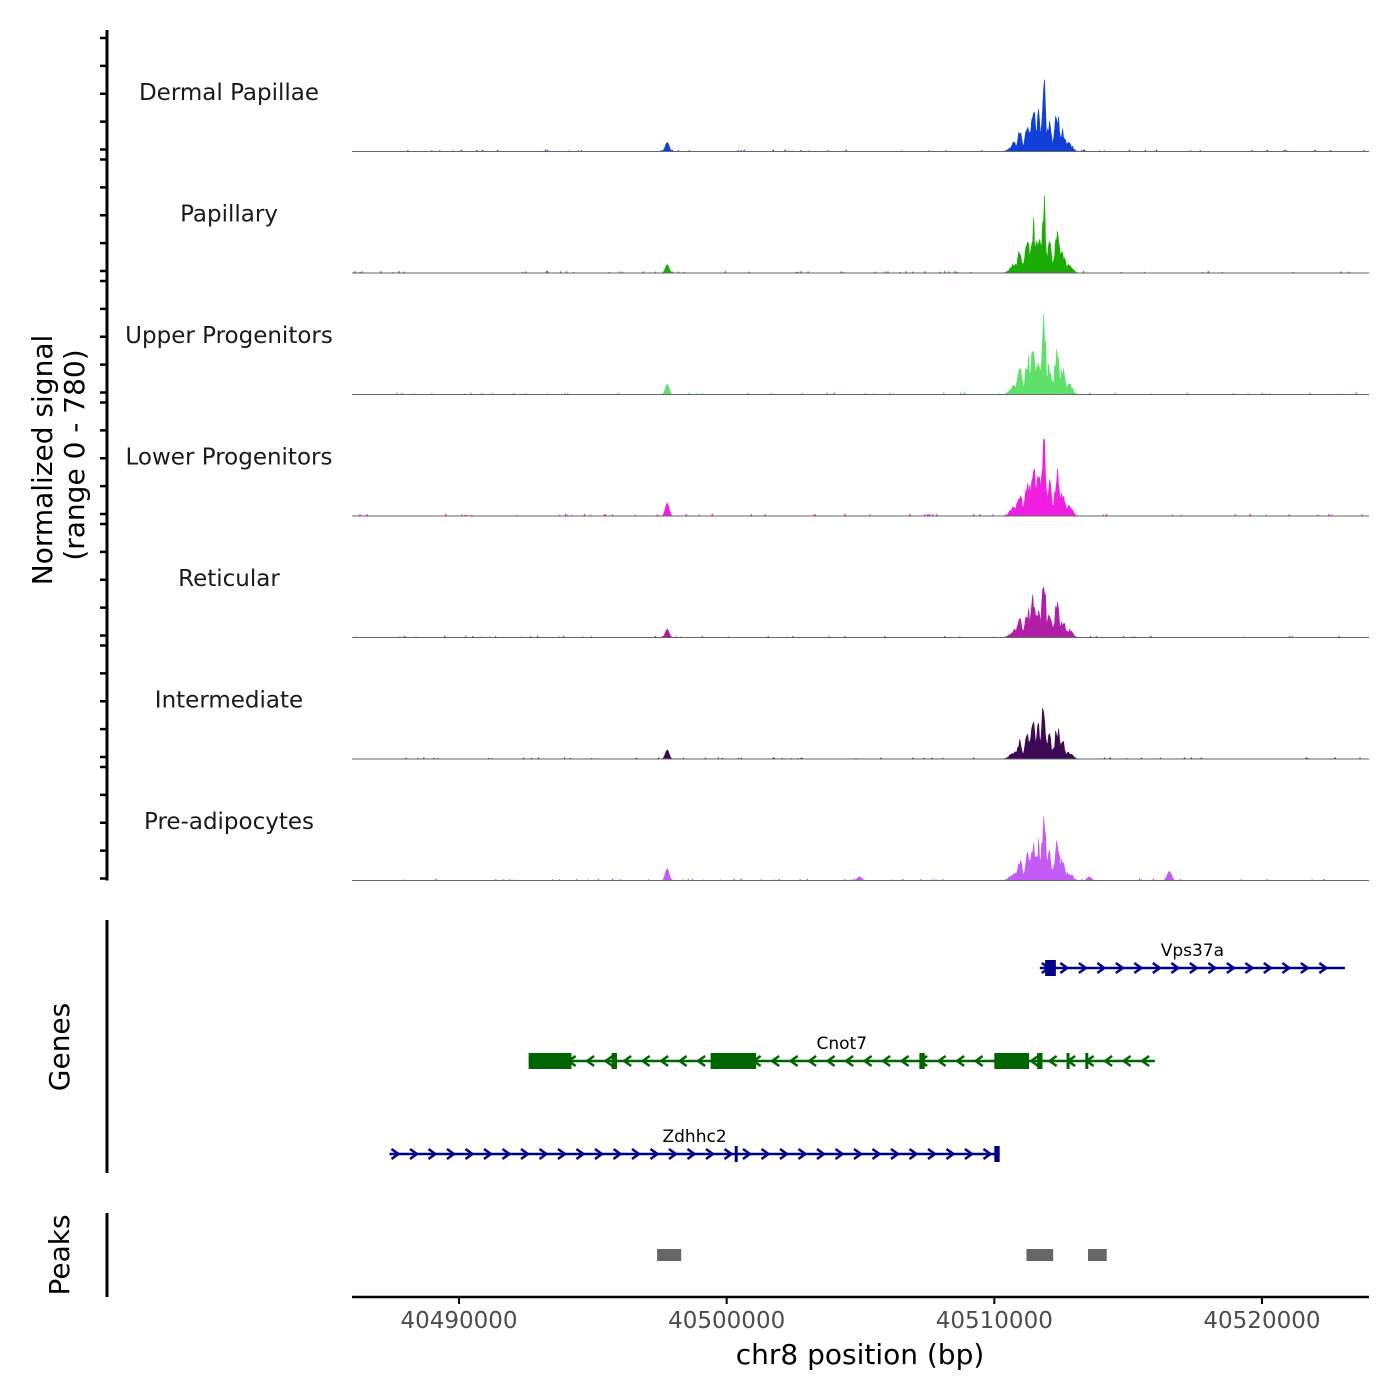 The width and height of the screenshot is (1400, 1400). Describe the element at coordinates (726, 1321) in the screenshot. I see `x-tick-label: 40500000` at that location.